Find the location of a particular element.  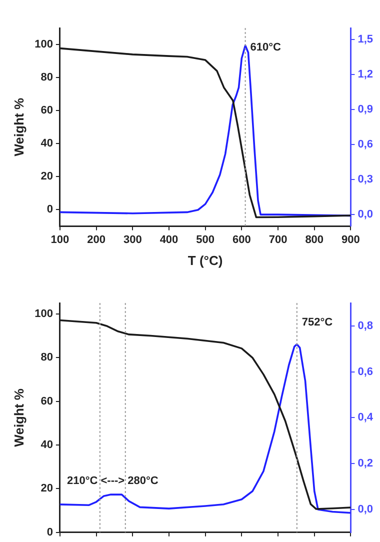

x-tick-label: 200 is located at coordinates (96, 240).